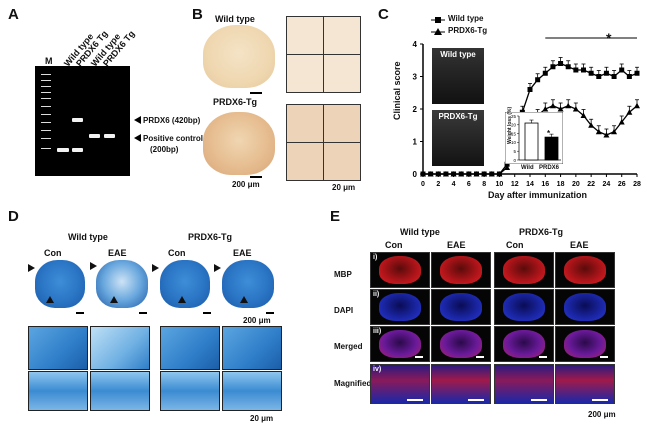 This screenshot has height=432, width=650. What do you see at coordinates (609, 38) in the screenshot?
I see `significance-star: *` at bounding box center [609, 38].